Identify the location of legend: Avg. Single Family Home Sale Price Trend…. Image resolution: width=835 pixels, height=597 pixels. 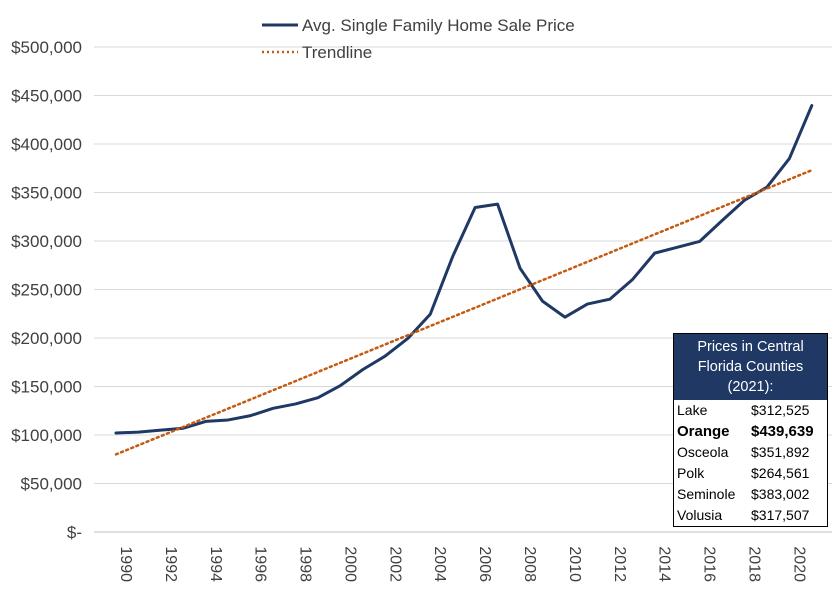
(418, 39).